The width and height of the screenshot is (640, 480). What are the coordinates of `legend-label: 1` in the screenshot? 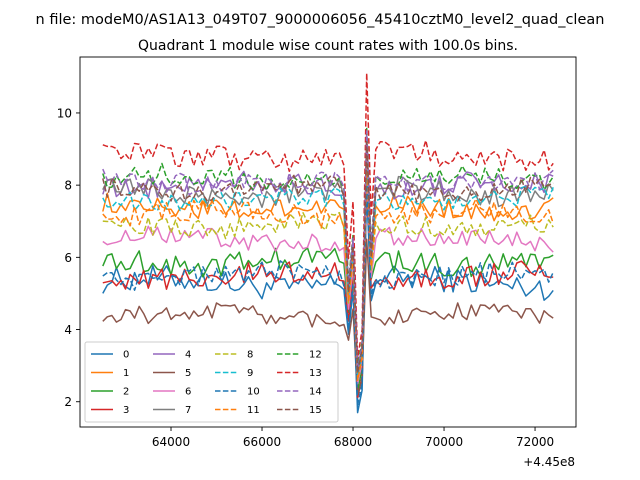 It's located at (126, 373).